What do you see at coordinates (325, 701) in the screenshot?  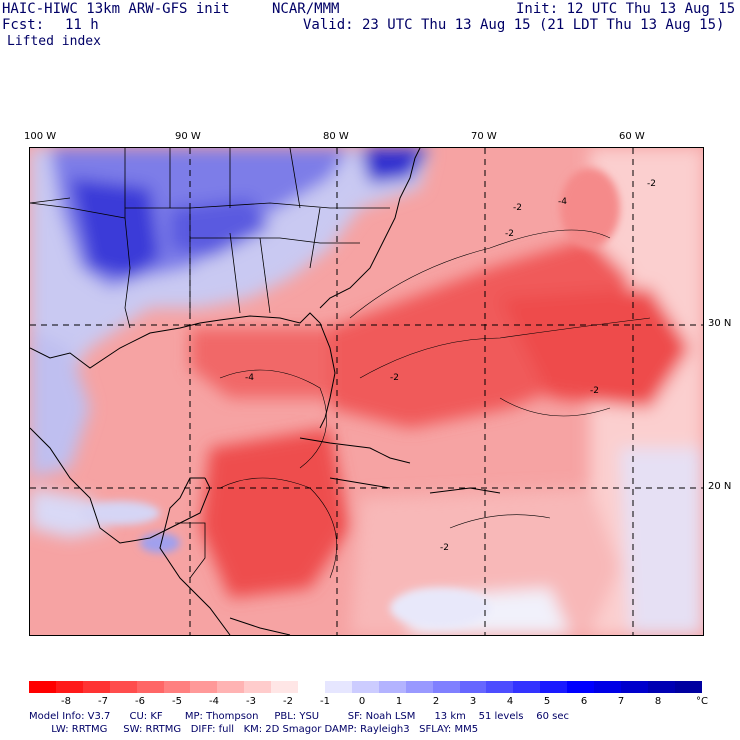 I see `colorbar-tick-label: -1` at bounding box center [325, 701].